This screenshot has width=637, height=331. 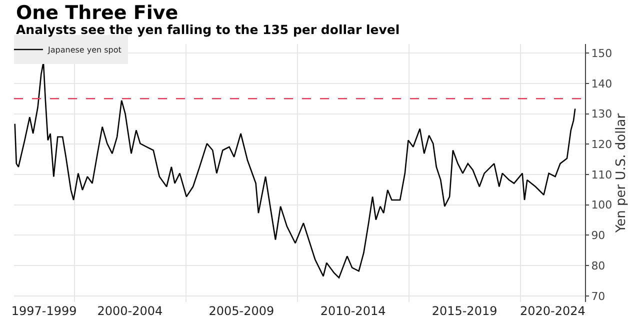 I want to click on y-tick-label: 130, so click(x=601, y=114).